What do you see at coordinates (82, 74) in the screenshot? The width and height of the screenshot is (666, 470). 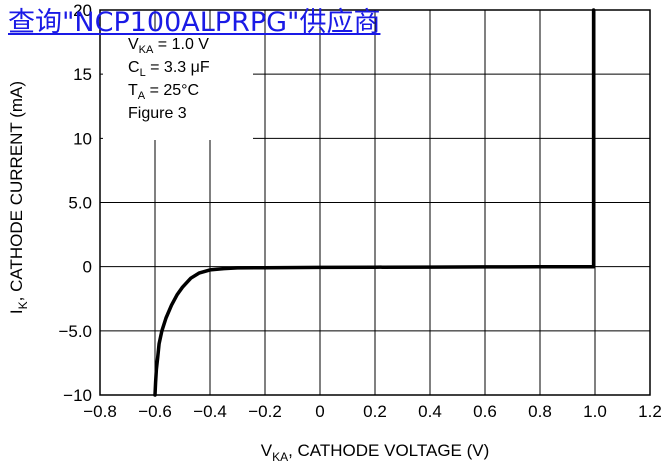 I see `y-tick-label: 15` at bounding box center [82, 74].